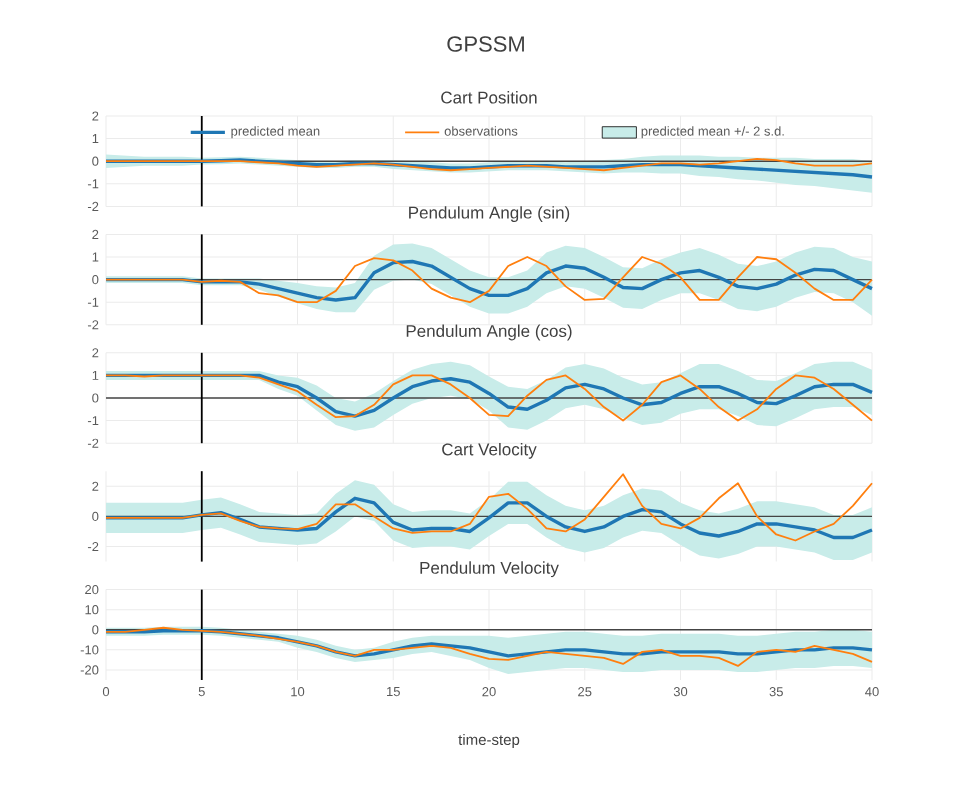  Describe the element at coordinates (489, 97) in the screenshot. I see `chart-subtitle: Cart Position` at that location.